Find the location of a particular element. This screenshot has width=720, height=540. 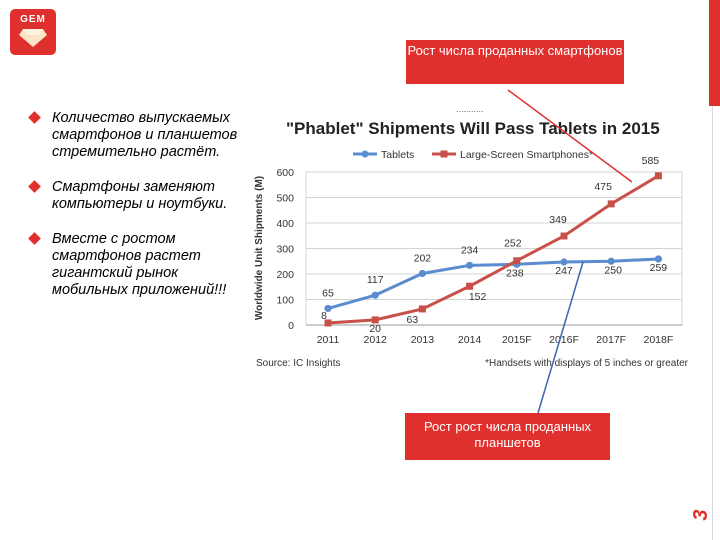

x-tick-label: 2016F is located at coordinates (564, 340).